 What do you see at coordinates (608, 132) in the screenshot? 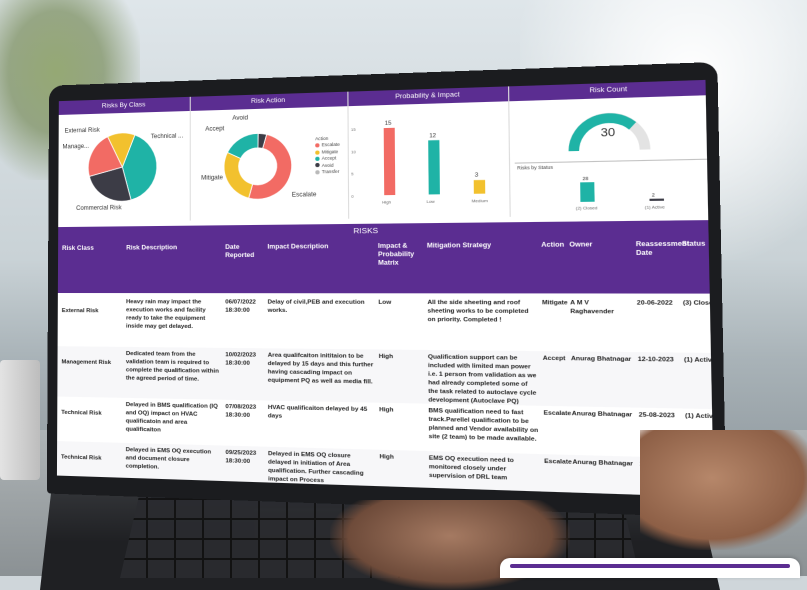
I see `risk-count-value: 30` at bounding box center [608, 132].